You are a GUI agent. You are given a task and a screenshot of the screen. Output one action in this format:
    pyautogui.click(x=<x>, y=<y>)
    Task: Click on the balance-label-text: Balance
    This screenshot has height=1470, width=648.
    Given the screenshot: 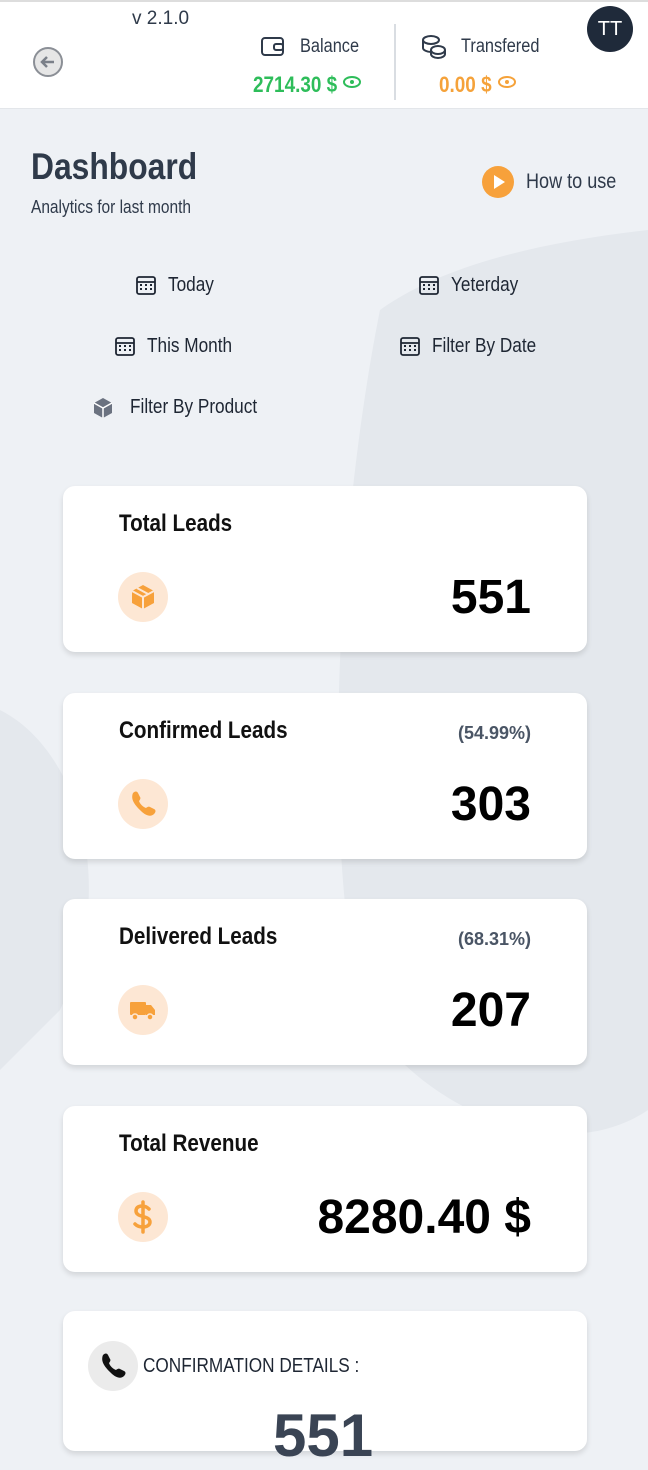 What is the action you would take?
    pyautogui.click(x=330, y=46)
    